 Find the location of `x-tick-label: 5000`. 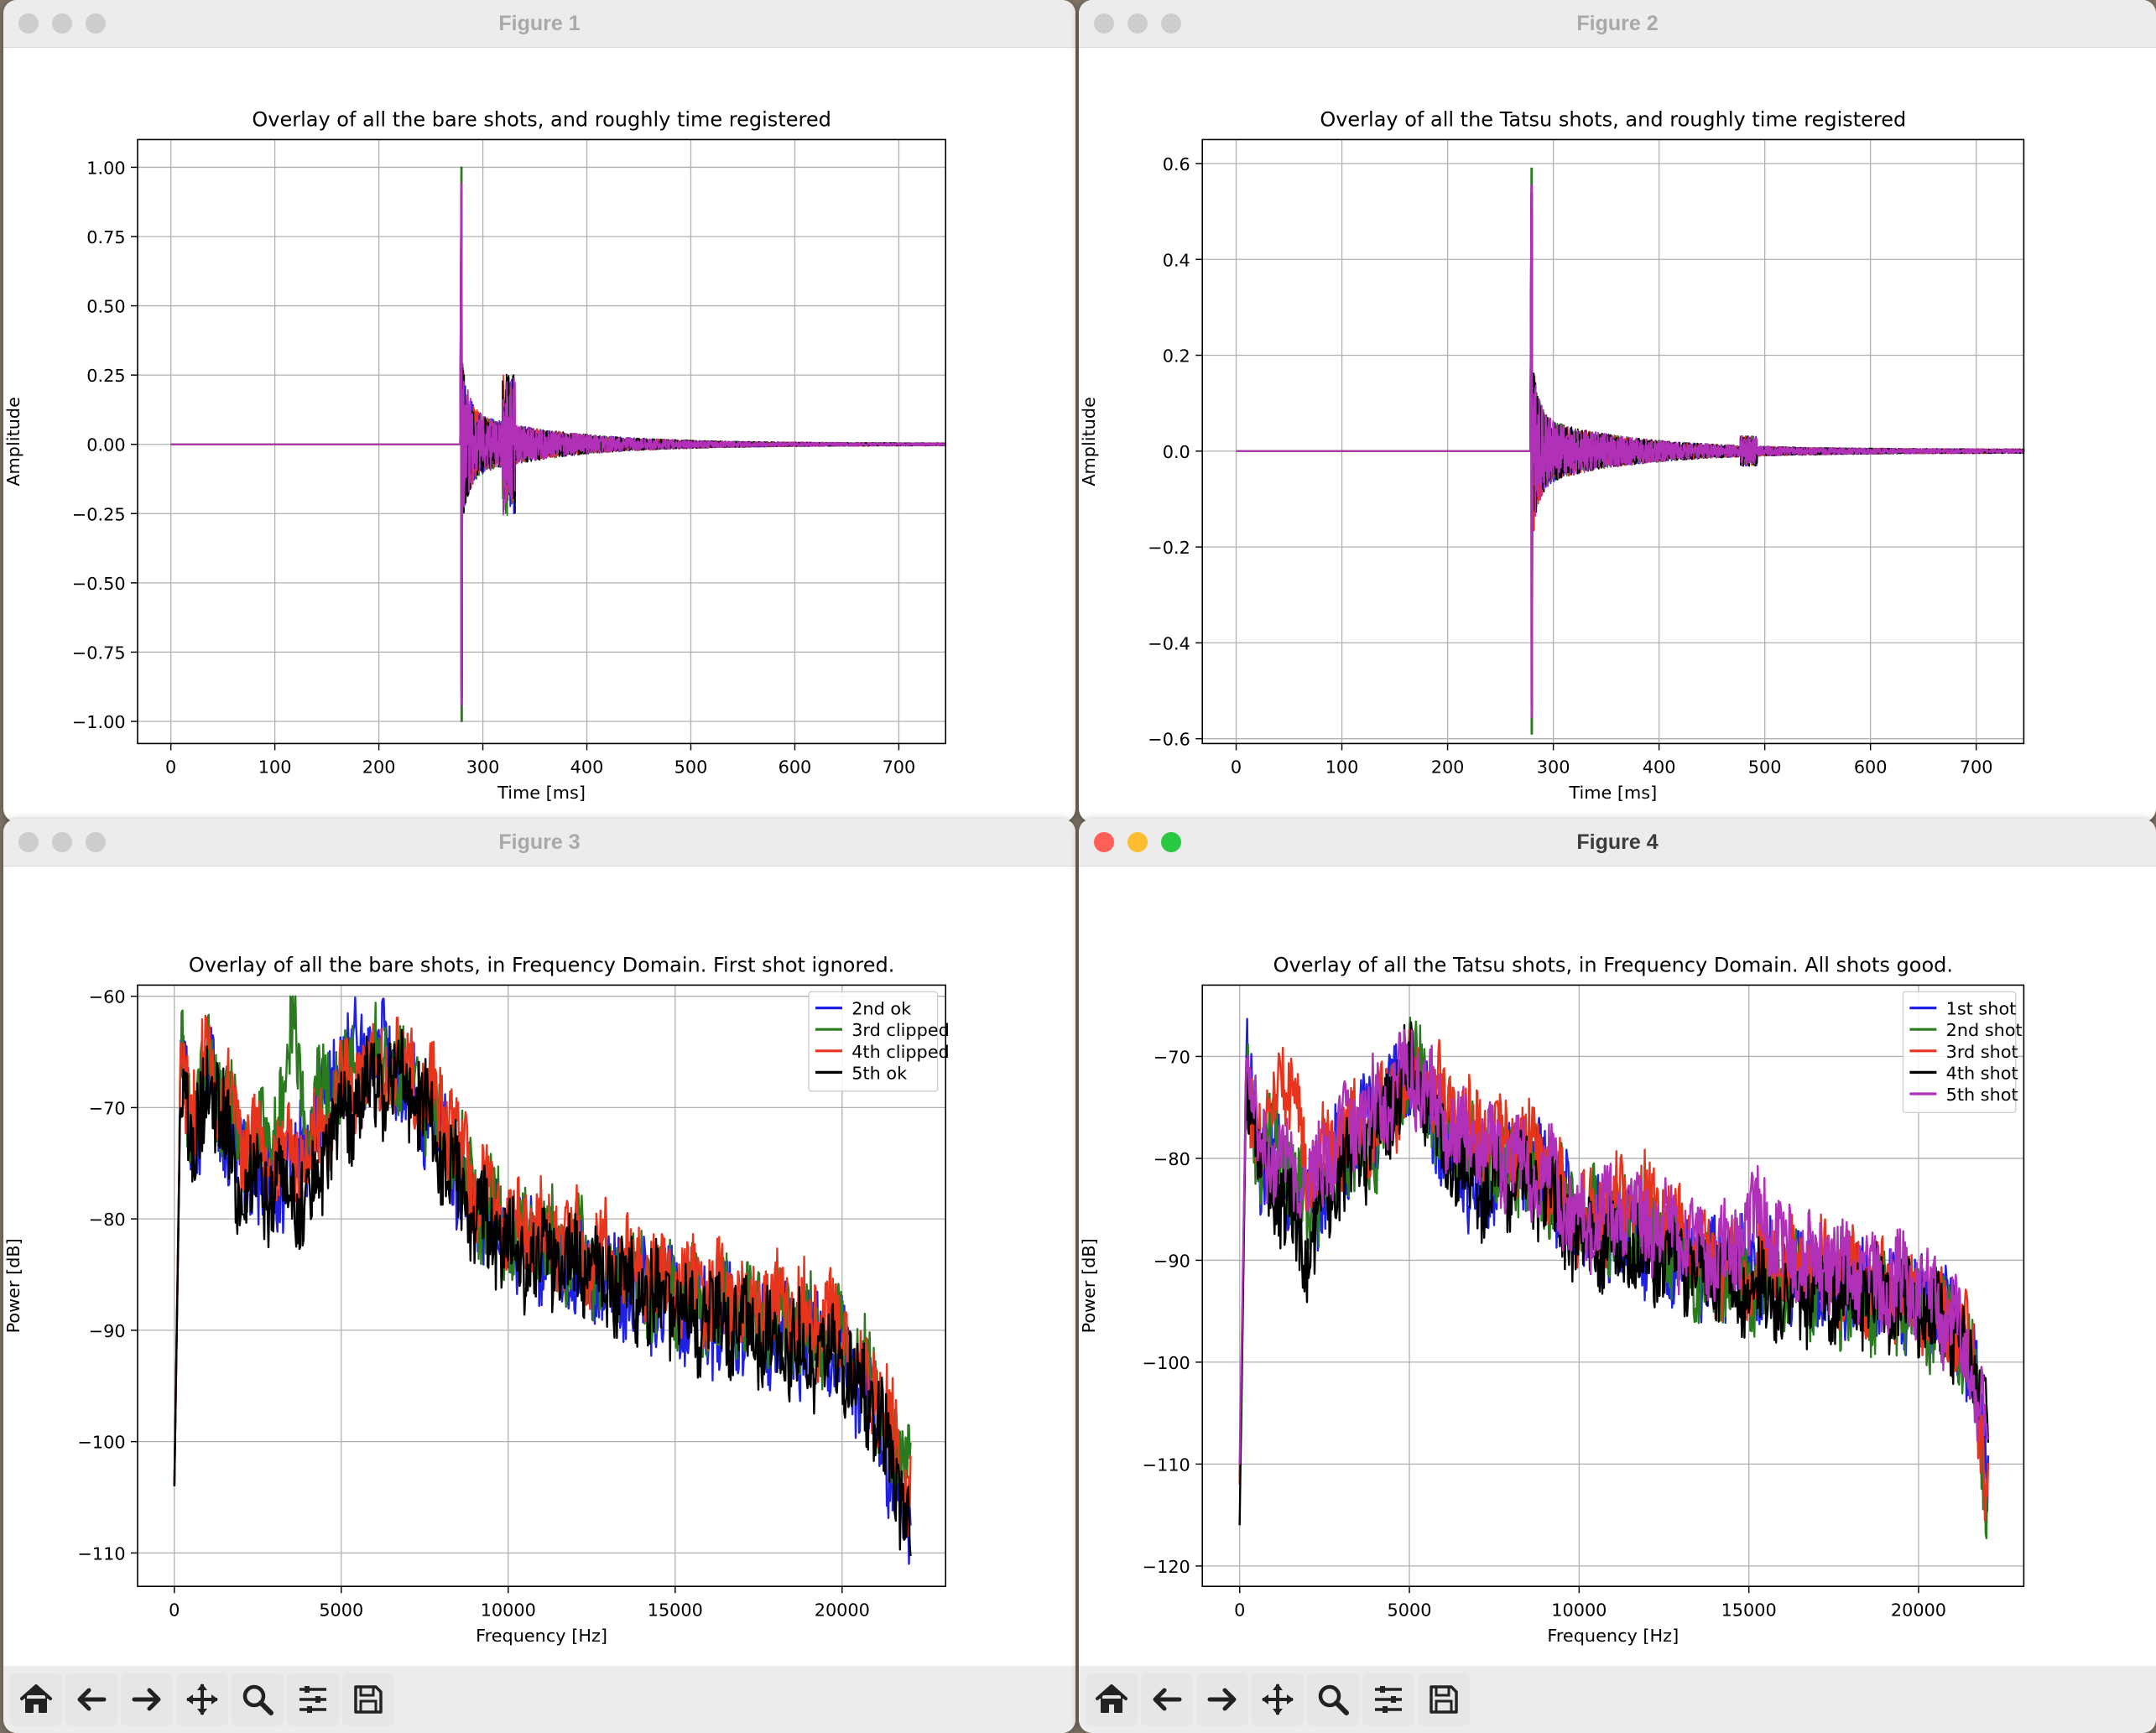

x-tick-label: 5000 is located at coordinates (1410, 1610).